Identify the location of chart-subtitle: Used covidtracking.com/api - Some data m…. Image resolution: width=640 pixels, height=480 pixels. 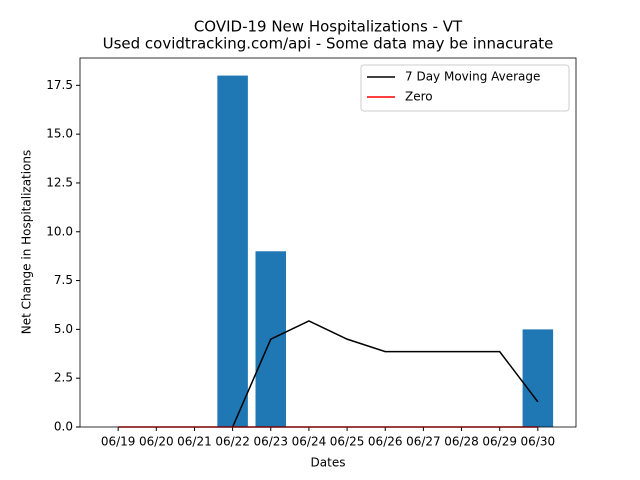
(328, 44).